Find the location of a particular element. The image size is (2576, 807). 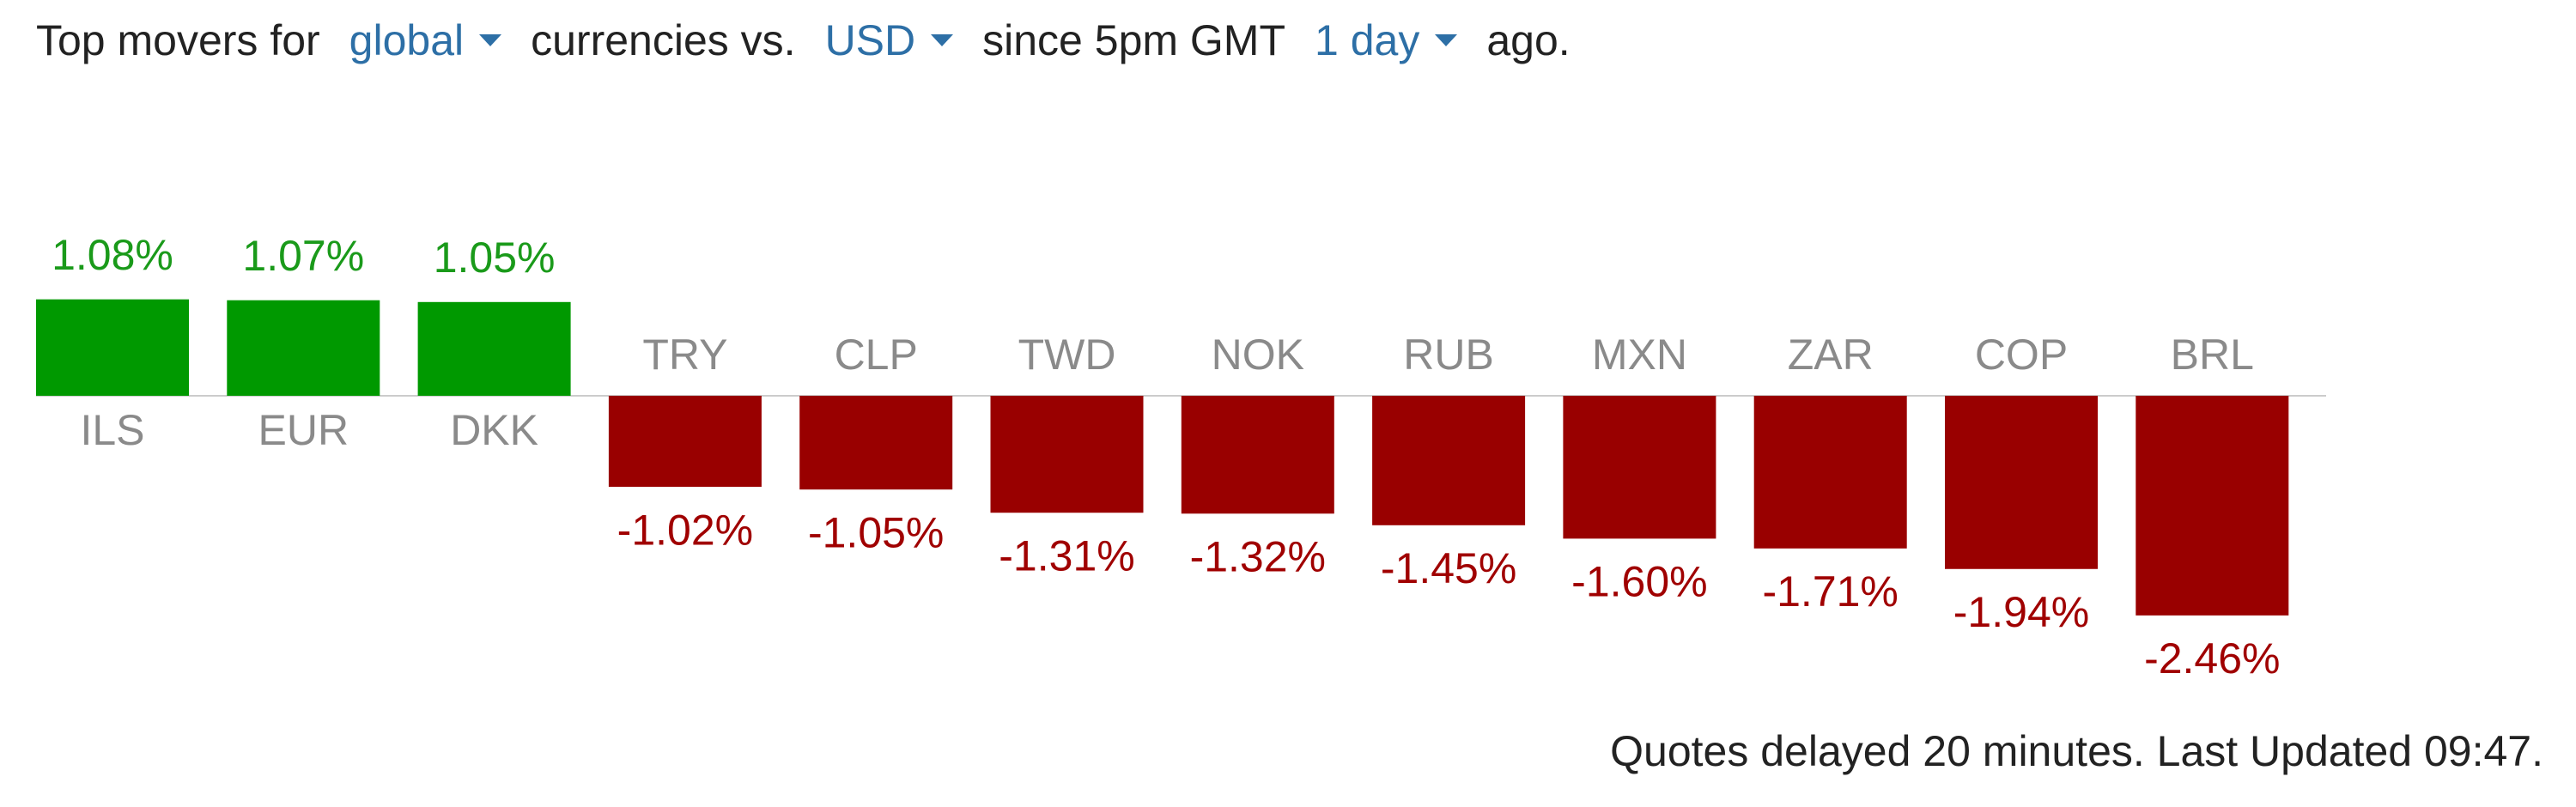

header-text: ago. is located at coordinates (1528, 40).